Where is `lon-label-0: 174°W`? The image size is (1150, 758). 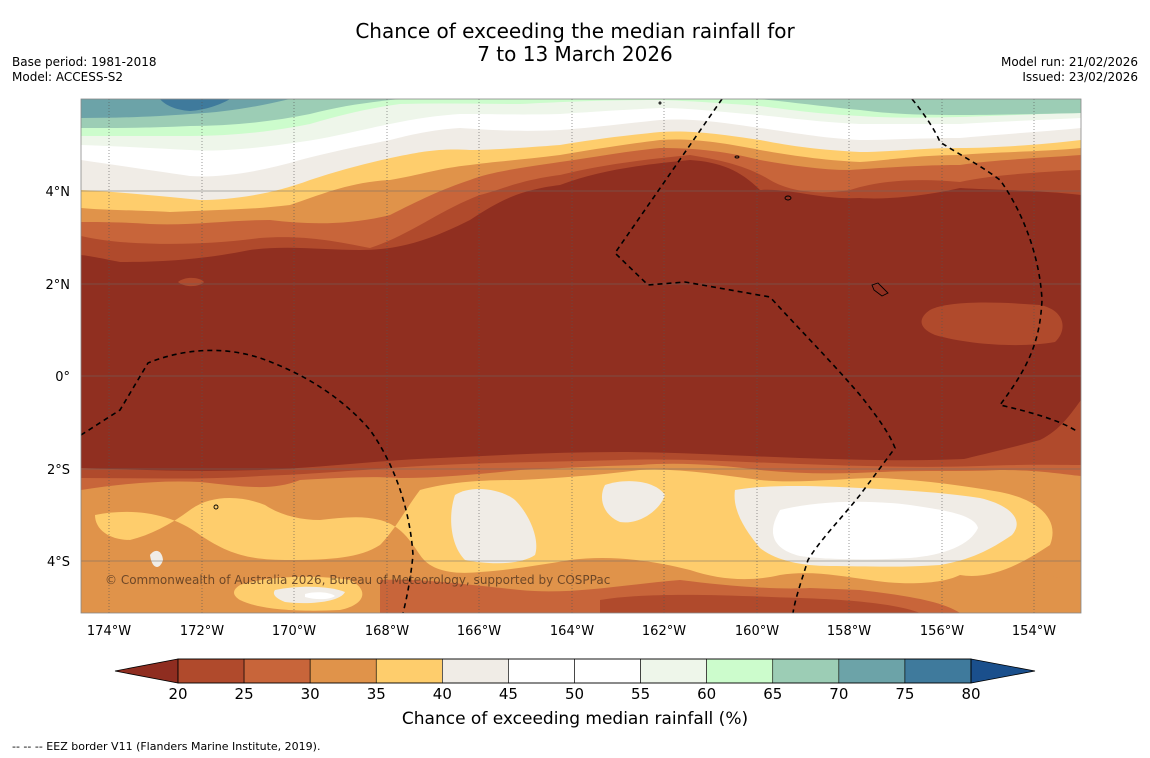
lon-label-0: 174°W is located at coordinates (109, 631).